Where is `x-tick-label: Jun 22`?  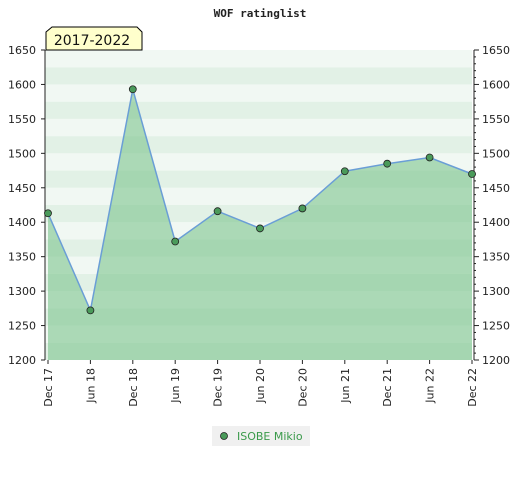
x-tick-label: Jun 22 is located at coordinates (430, 386).